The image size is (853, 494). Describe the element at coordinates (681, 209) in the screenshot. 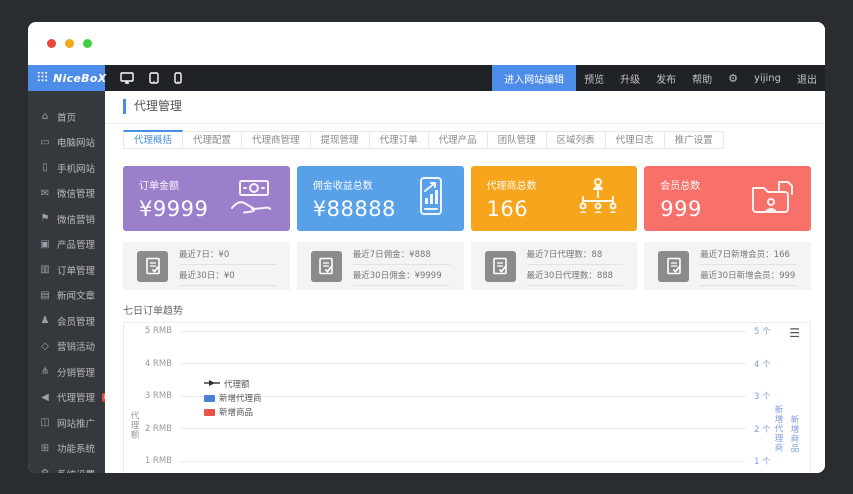

I see `kpi-value: 999` at that location.